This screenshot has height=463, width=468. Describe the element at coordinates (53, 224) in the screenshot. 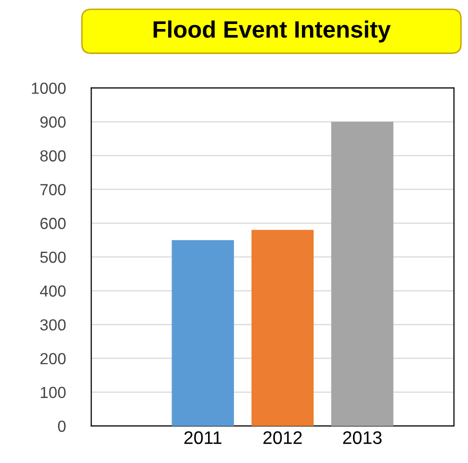

I see `y-tick-label: 600` at that location.